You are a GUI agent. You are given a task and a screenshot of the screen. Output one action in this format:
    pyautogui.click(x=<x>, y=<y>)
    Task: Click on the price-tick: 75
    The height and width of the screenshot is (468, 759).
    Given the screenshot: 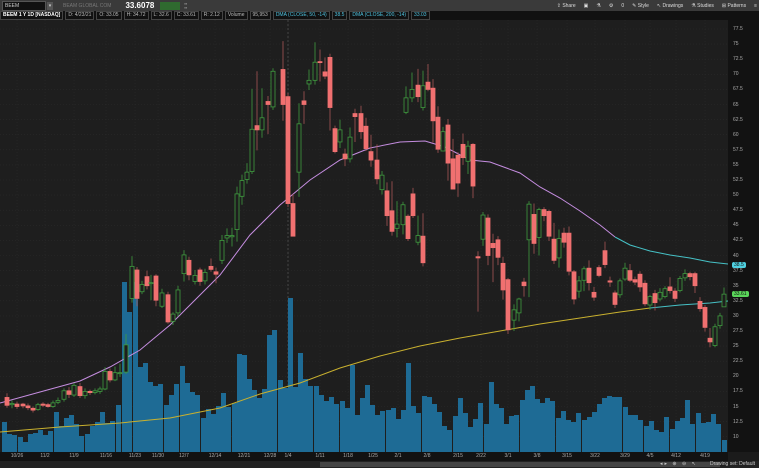 What is the action you would take?
    pyautogui.click(x=736, y=44)
    